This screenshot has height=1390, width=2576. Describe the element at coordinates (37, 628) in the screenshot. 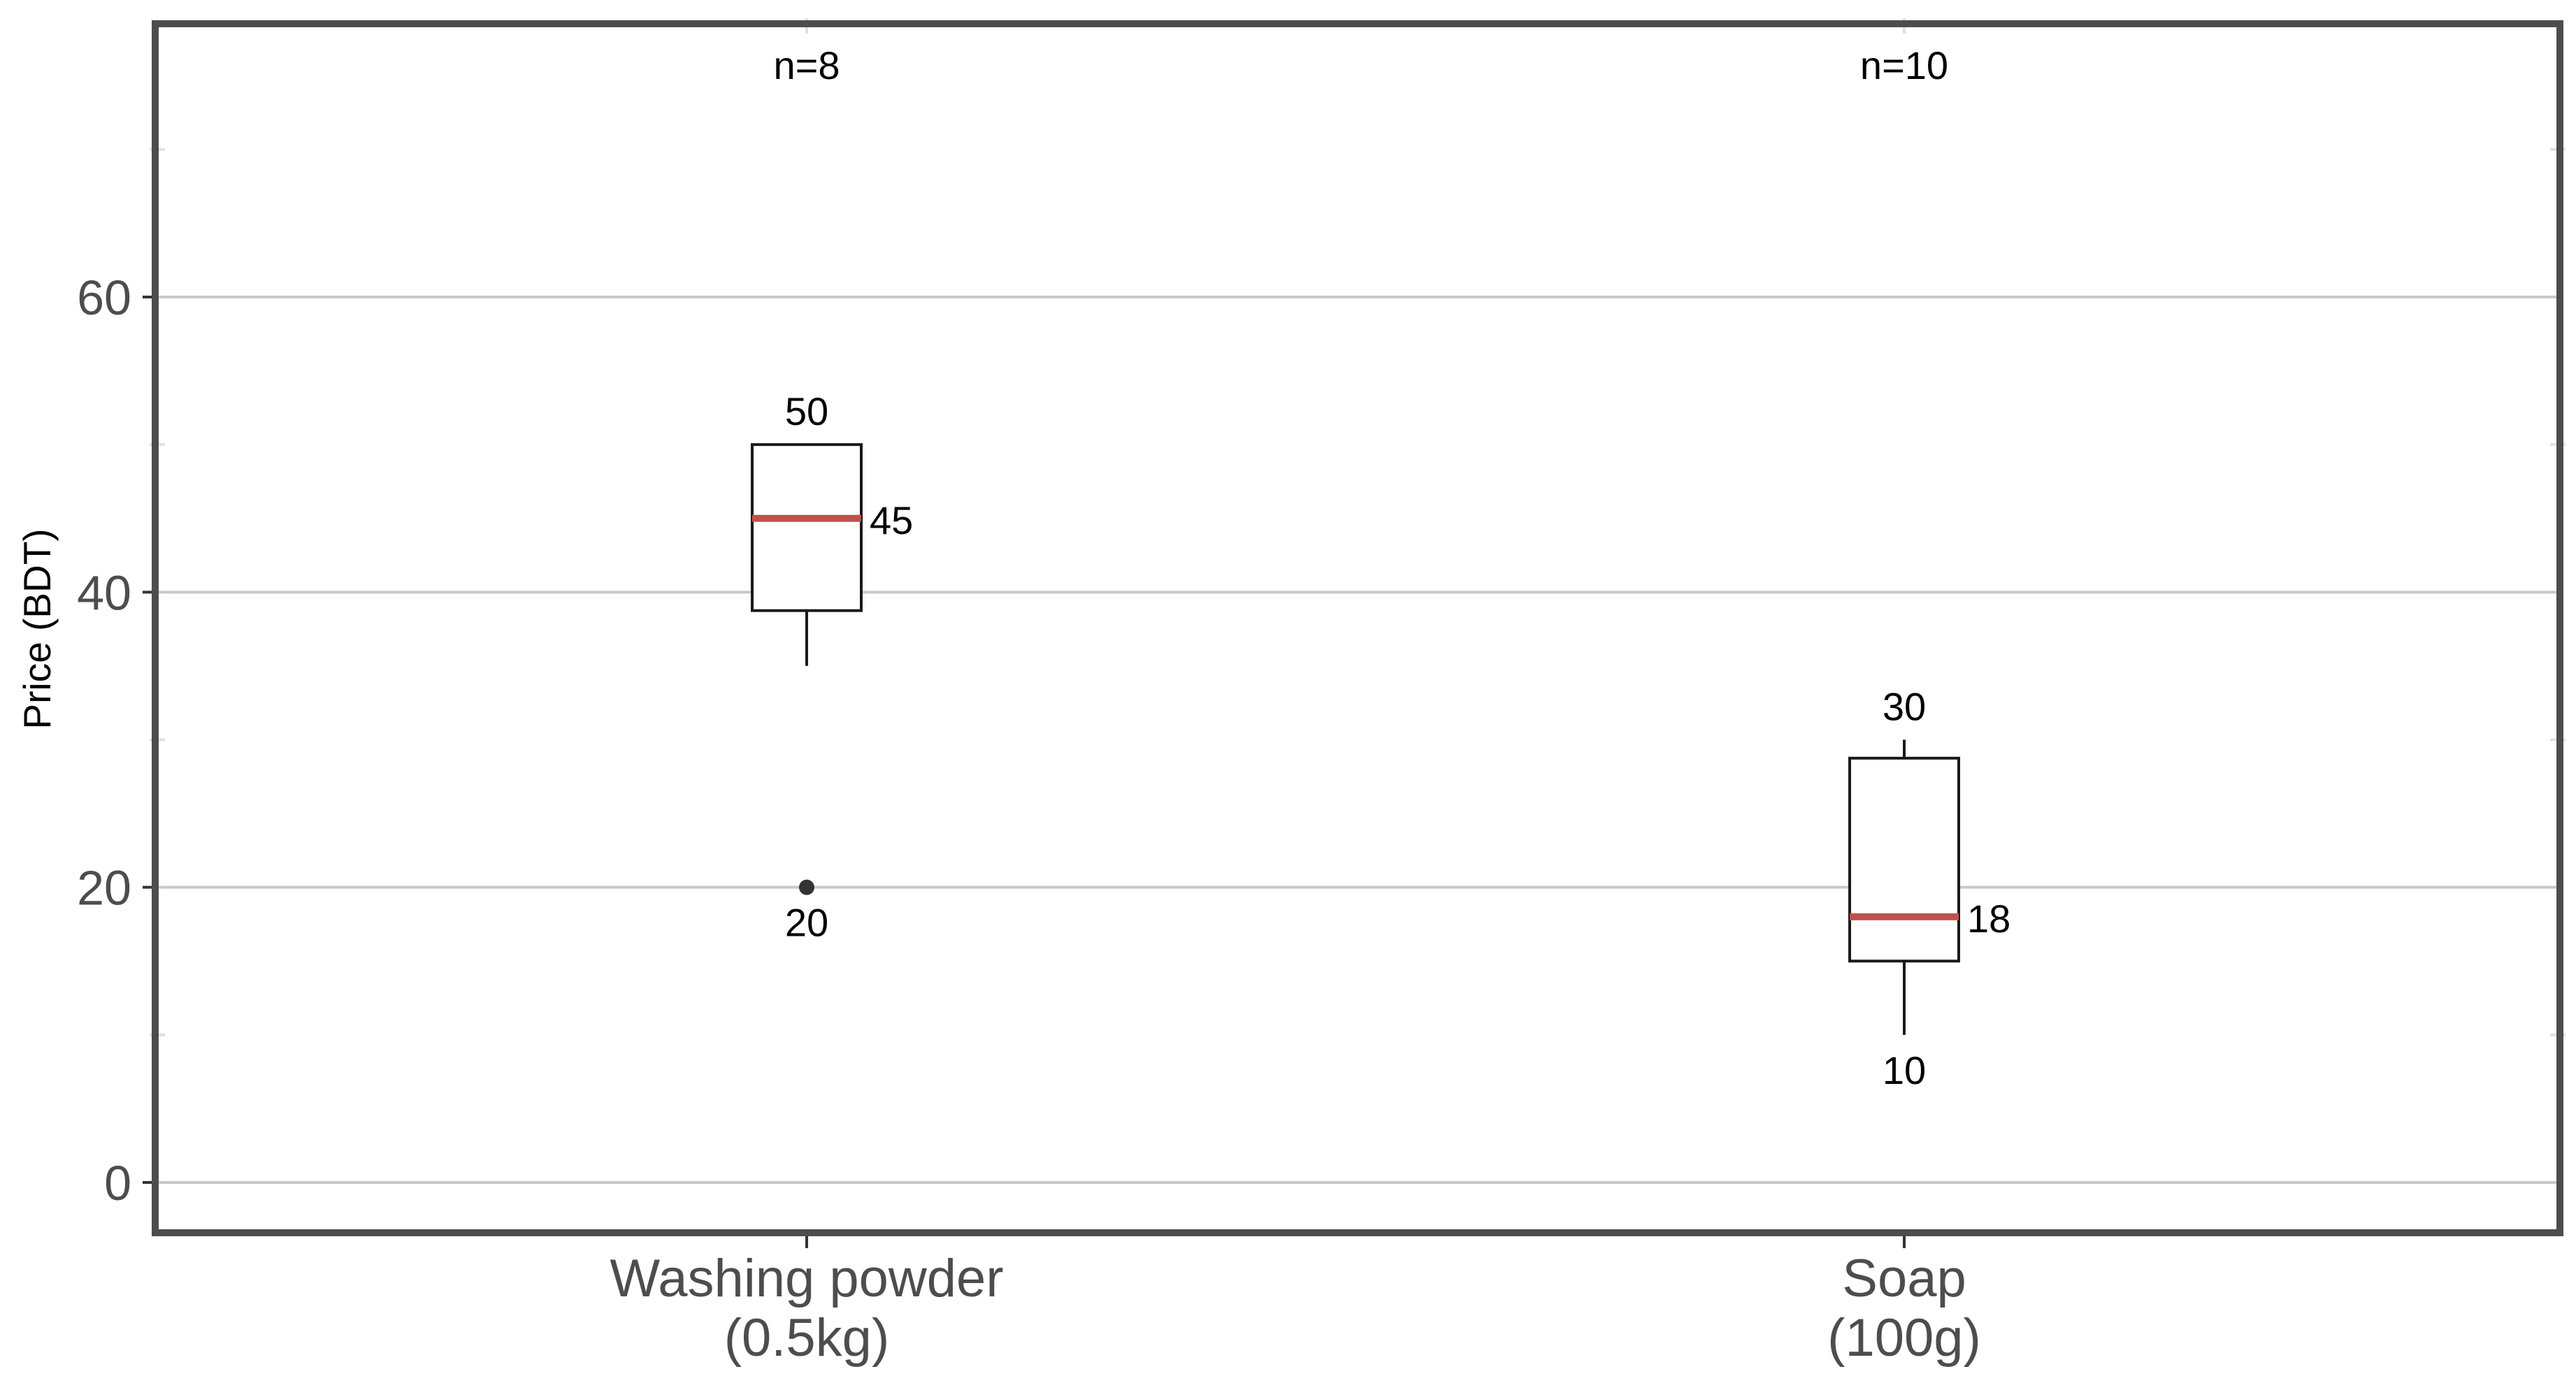

I see `y-axis-title: Price (BDT)` at that location.